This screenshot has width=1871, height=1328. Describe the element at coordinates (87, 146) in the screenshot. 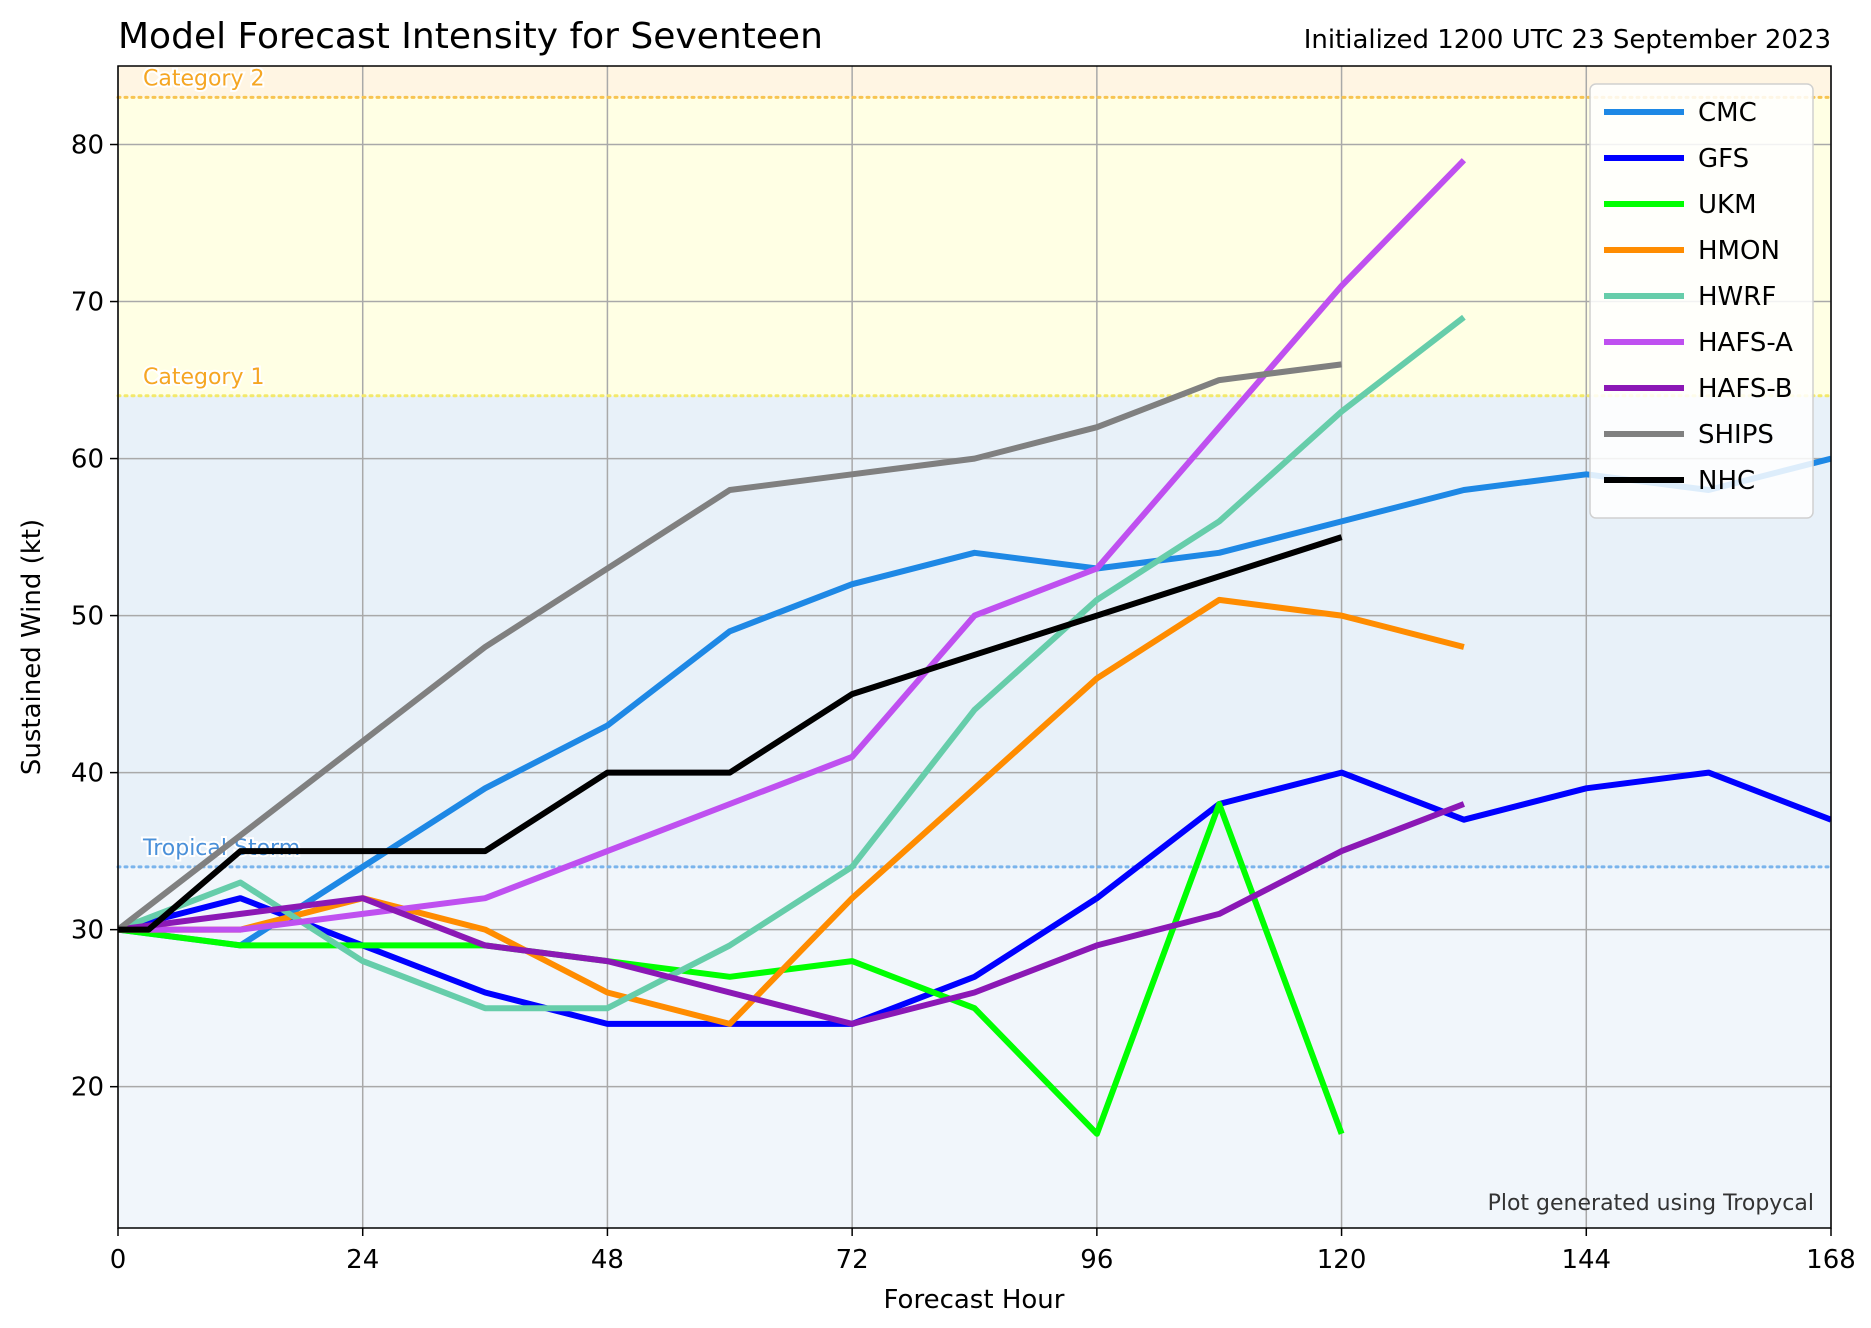

I see `y-tick-label: 80` at that location.